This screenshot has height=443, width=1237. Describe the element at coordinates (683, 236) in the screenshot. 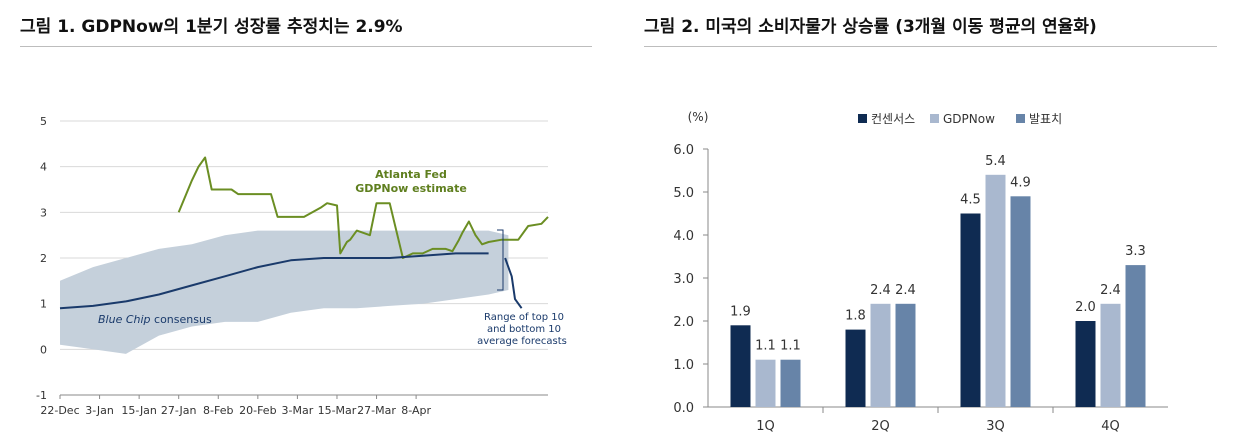

I see `chart2-y-tick-label: 4.0` at that location.